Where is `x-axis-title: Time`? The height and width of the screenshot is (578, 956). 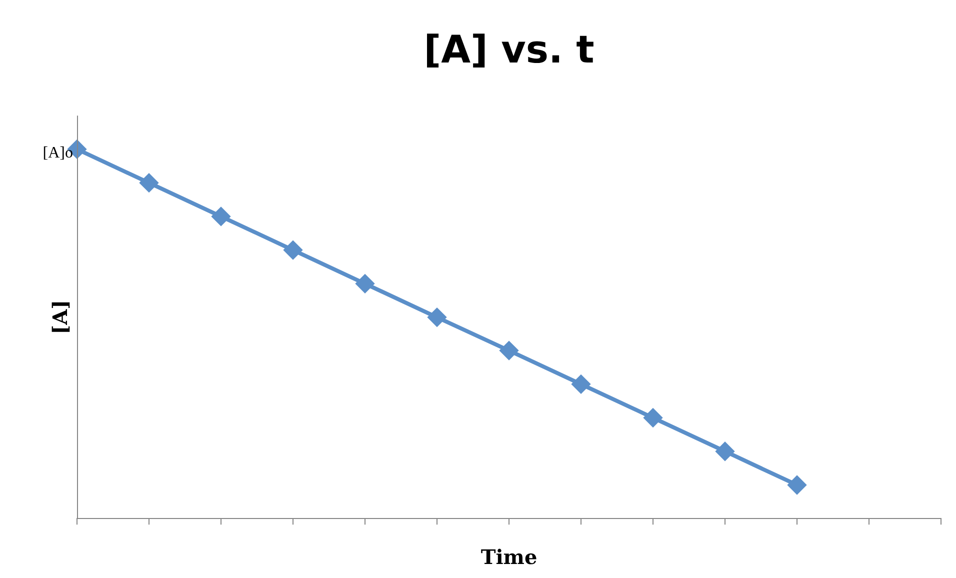
x-axis-title: Time is located at coordinates (509, 557).